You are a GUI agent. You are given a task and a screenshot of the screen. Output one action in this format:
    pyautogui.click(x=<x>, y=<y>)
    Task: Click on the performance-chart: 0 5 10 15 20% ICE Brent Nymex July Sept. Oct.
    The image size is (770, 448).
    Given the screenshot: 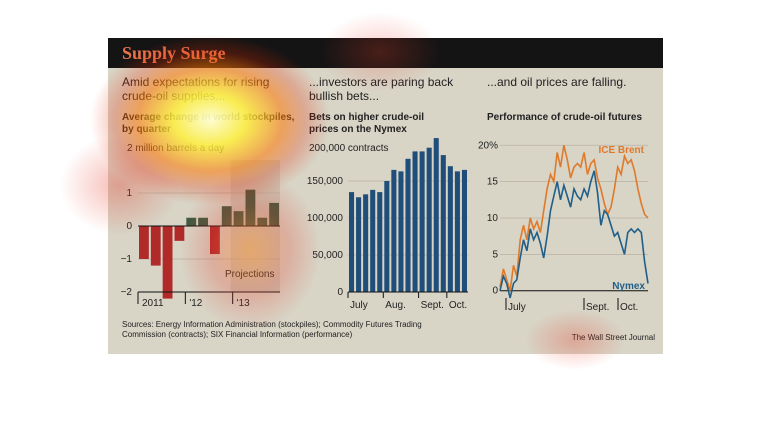 What is the action you would take?
    pyautogui.click(x=563, y=226)
    